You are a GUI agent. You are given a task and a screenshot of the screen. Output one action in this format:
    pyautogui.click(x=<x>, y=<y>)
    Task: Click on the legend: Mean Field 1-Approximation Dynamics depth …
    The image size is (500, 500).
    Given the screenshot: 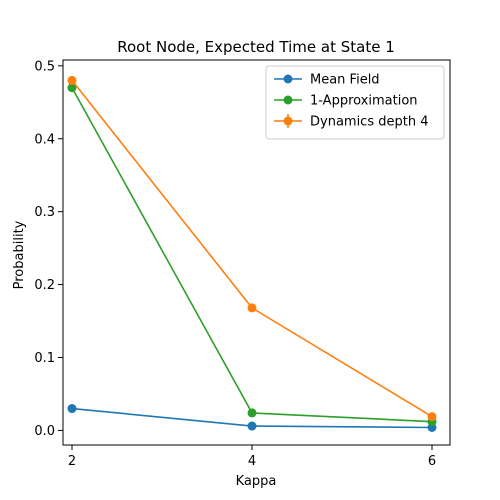 What is the action you would take?
    pyautogui.click(x=355, y=102)
    